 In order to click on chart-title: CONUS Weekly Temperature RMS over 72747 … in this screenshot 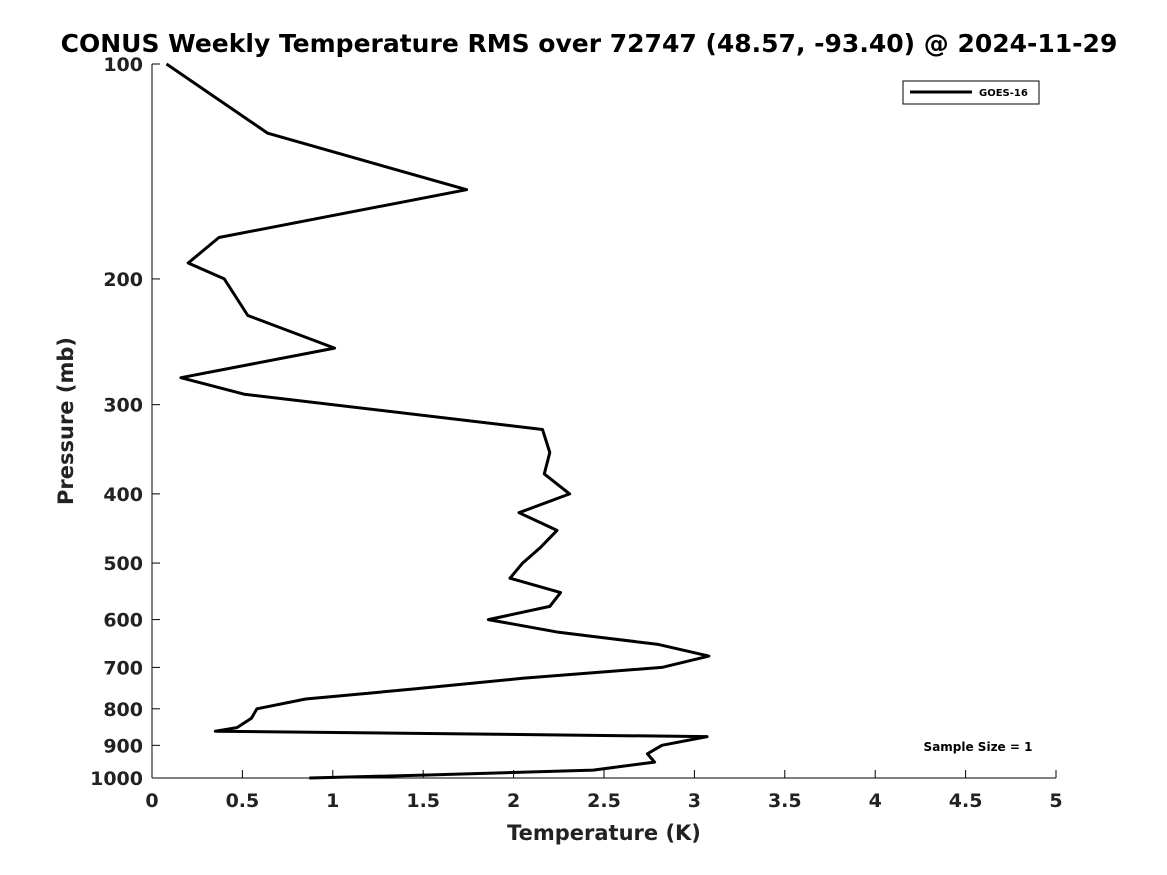, I will do `click(589, 43)`.